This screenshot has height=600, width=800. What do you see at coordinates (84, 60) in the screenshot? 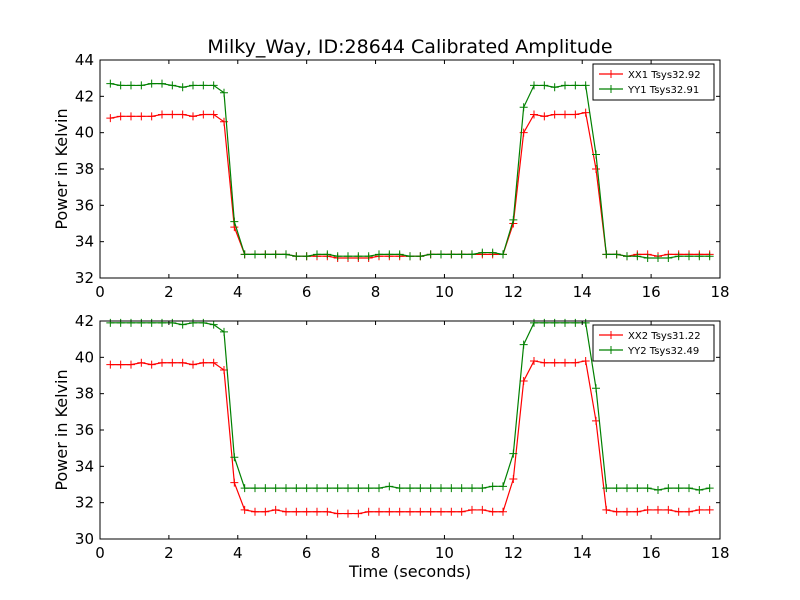
I see `y-tick-label: 44` at bounding box center [84, 60].